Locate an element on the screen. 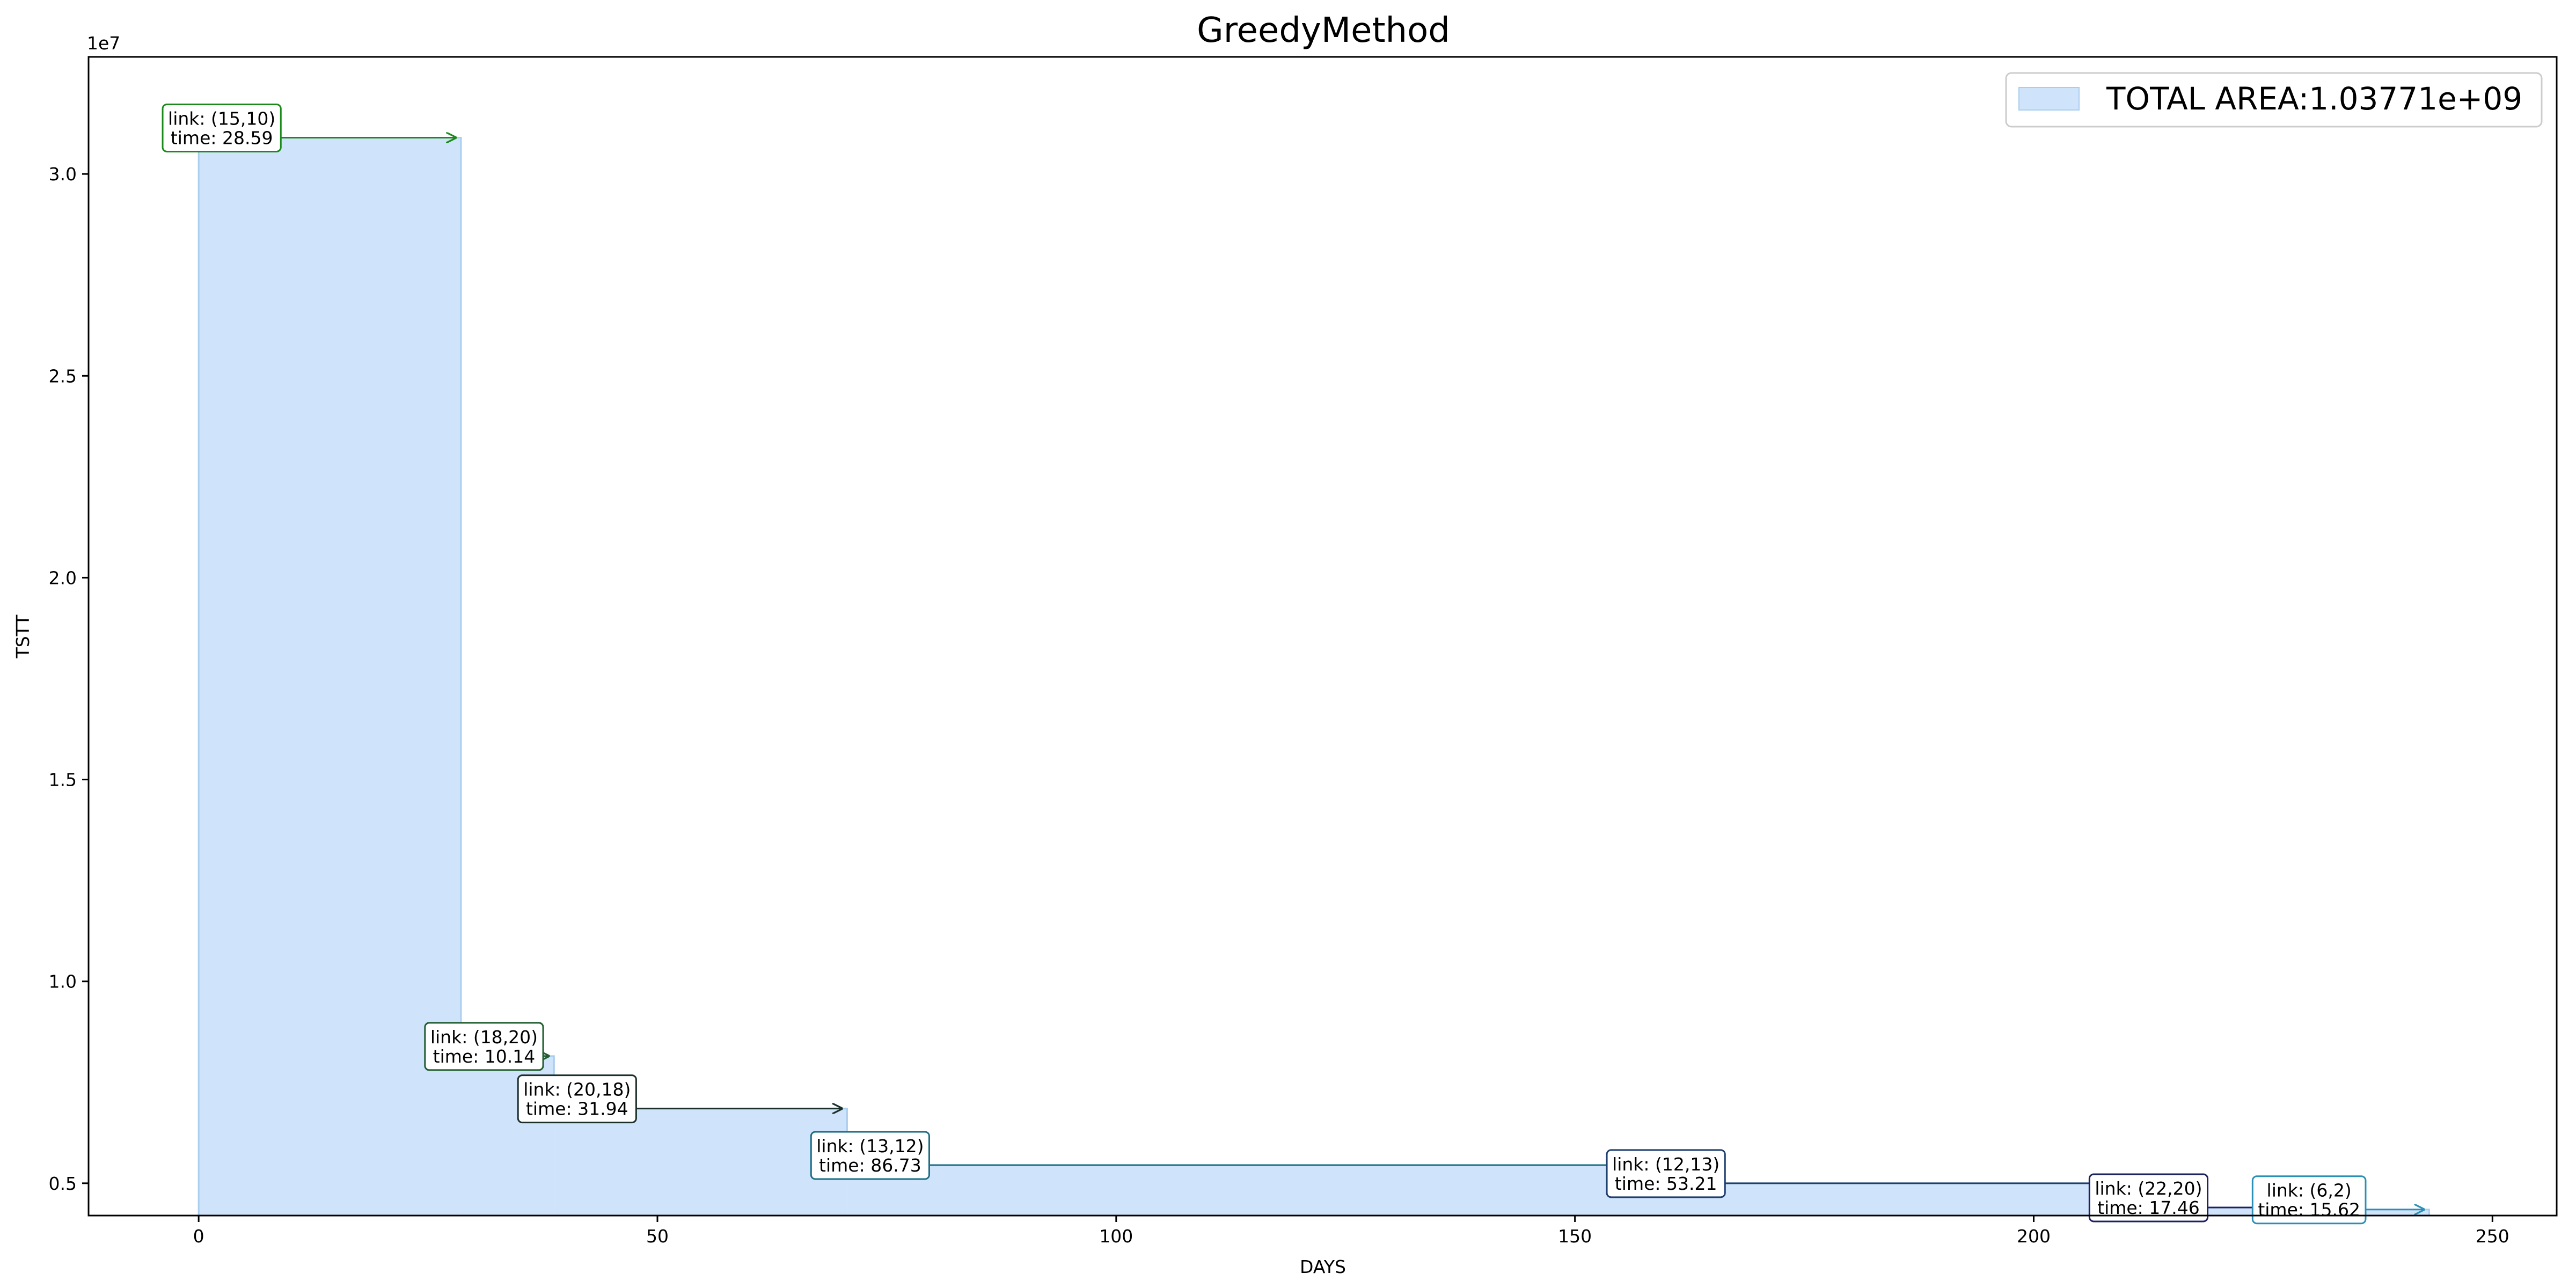  annotation-6: link: (6,2)time: 15.62 is located at coordinates (2337, 1200).